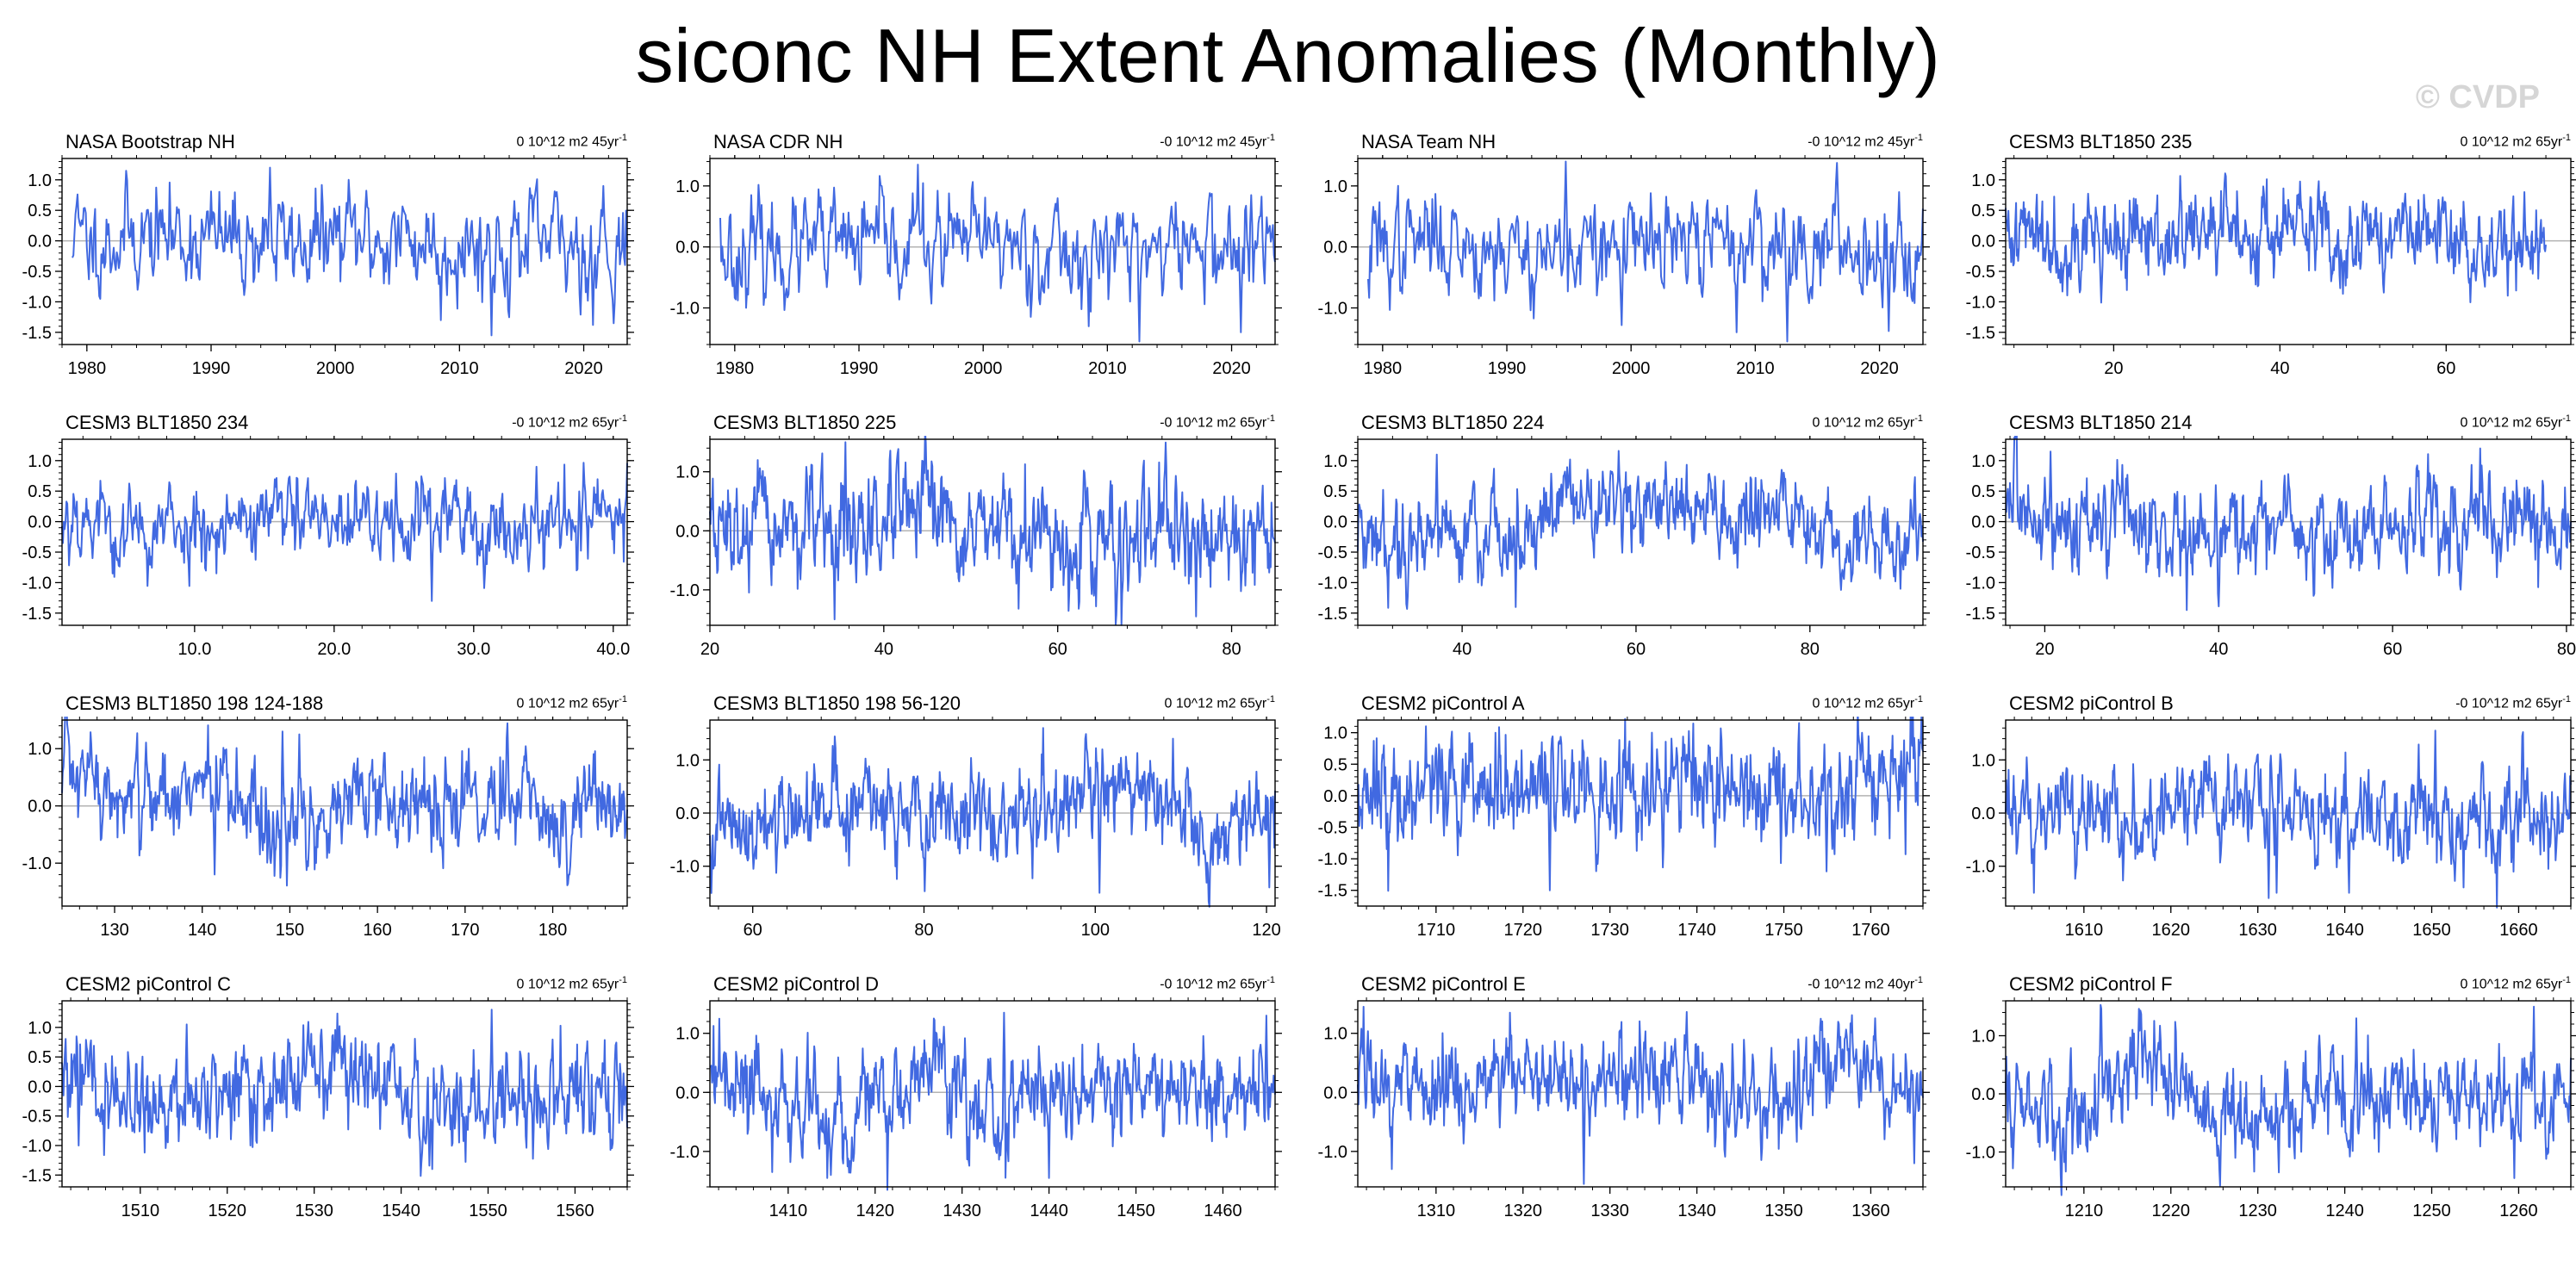 This screenshot has width=2576, height=1273. What do you see at coordinates (1784, 930) in the screenshot?
I see `x-tick-label: 1750` at bounding box center [1784, 930].